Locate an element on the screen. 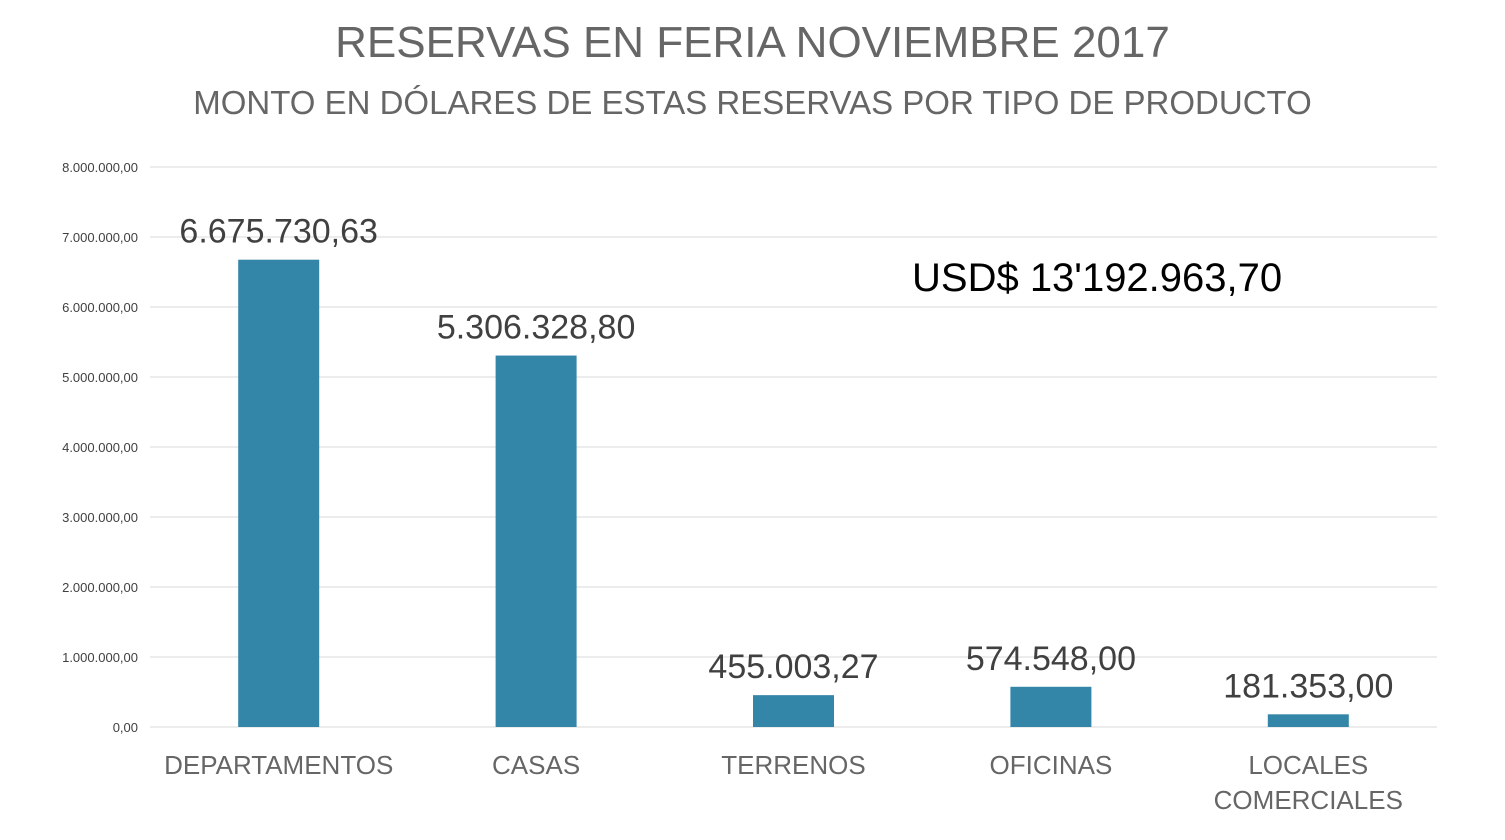 This screenshot has height=840, width=1505. data-label: 6.675.730,63 is located at coordinates (278, 232).